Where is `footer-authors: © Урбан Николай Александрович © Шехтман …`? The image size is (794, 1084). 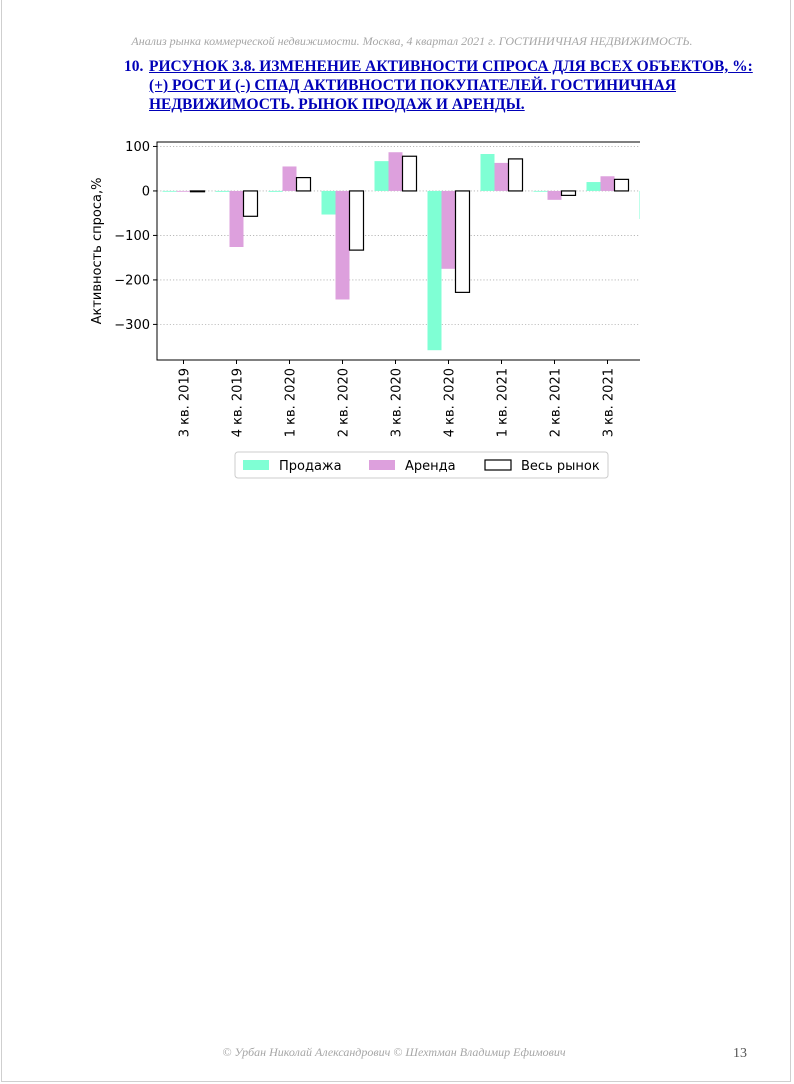 footer-authors: © Урбан Николай Александрович © Шехтман … is located at coordinates (394, 1052).